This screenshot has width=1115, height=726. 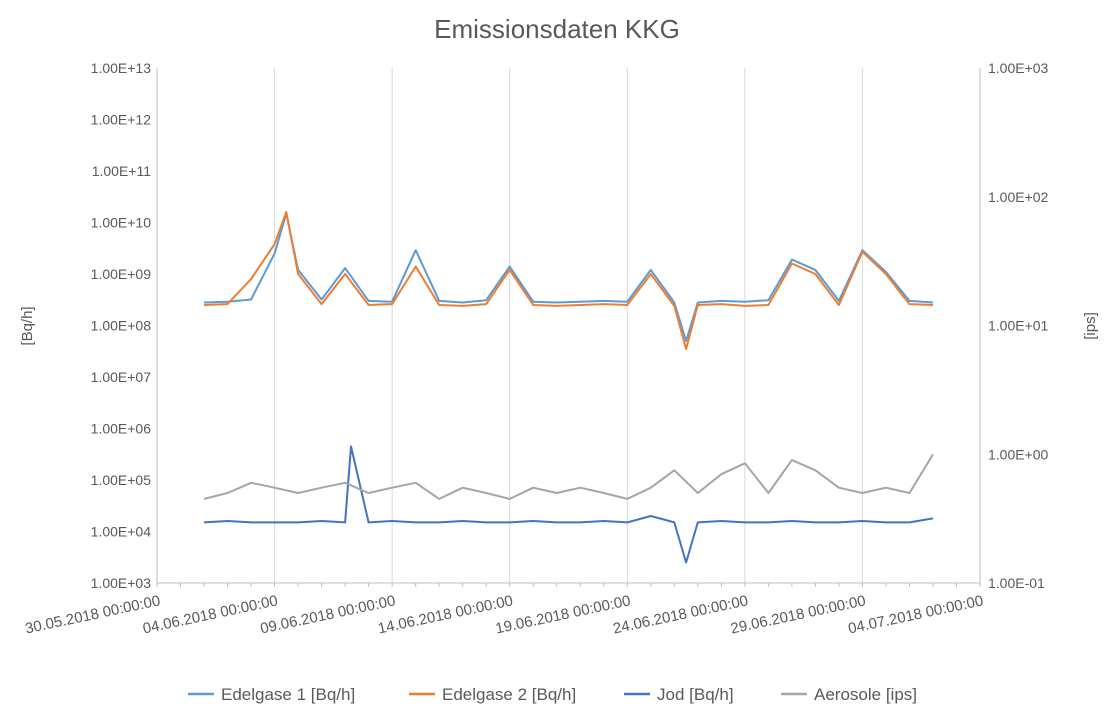 I want to click on y2-tick-label: 1.00E-01, so click(x=1016, y=583).